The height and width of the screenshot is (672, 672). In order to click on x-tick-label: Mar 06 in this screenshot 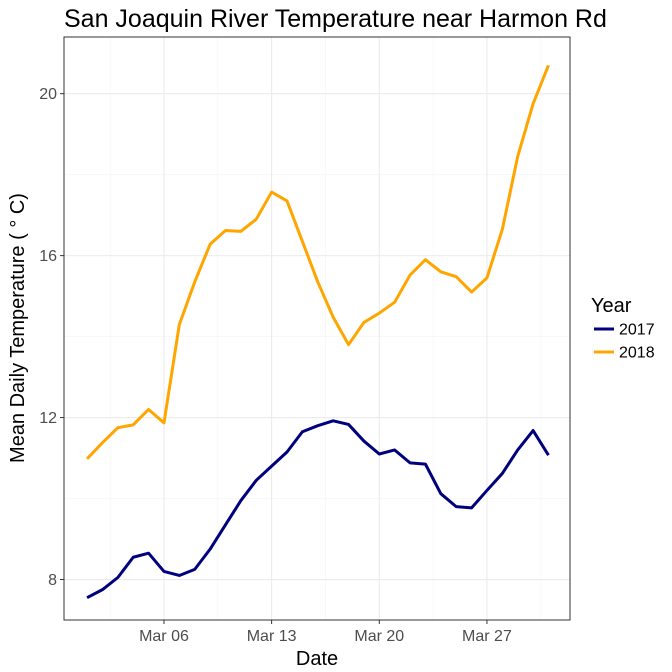, I will do `click(164, 636)`.